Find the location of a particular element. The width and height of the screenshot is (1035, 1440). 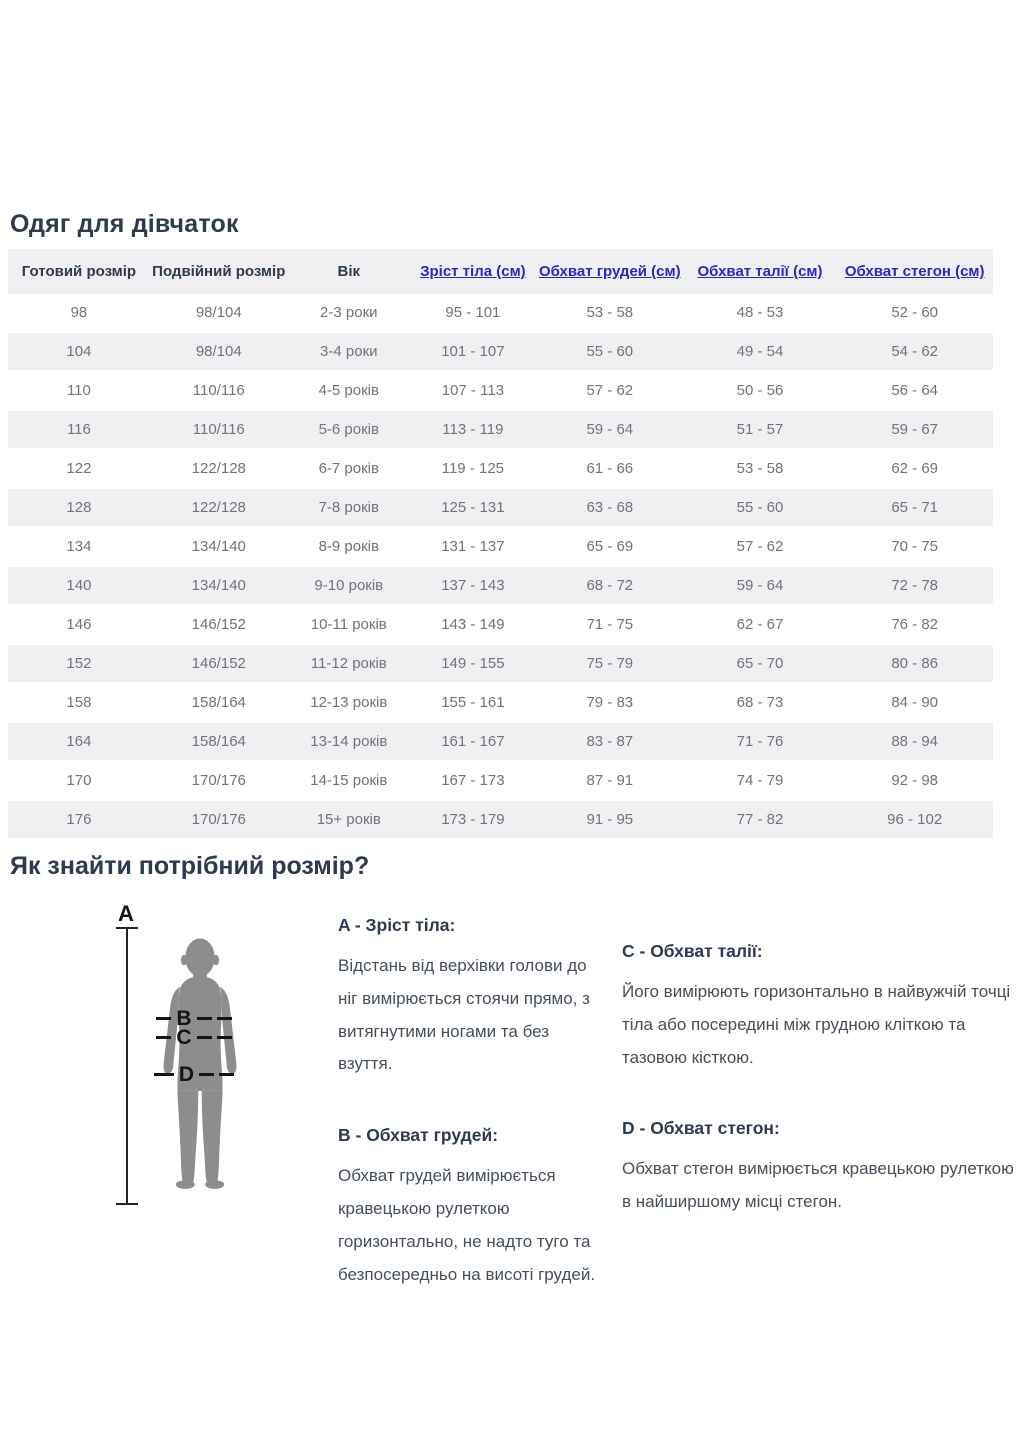

table-cell: 158/164 is located at coordinates (218, 702).